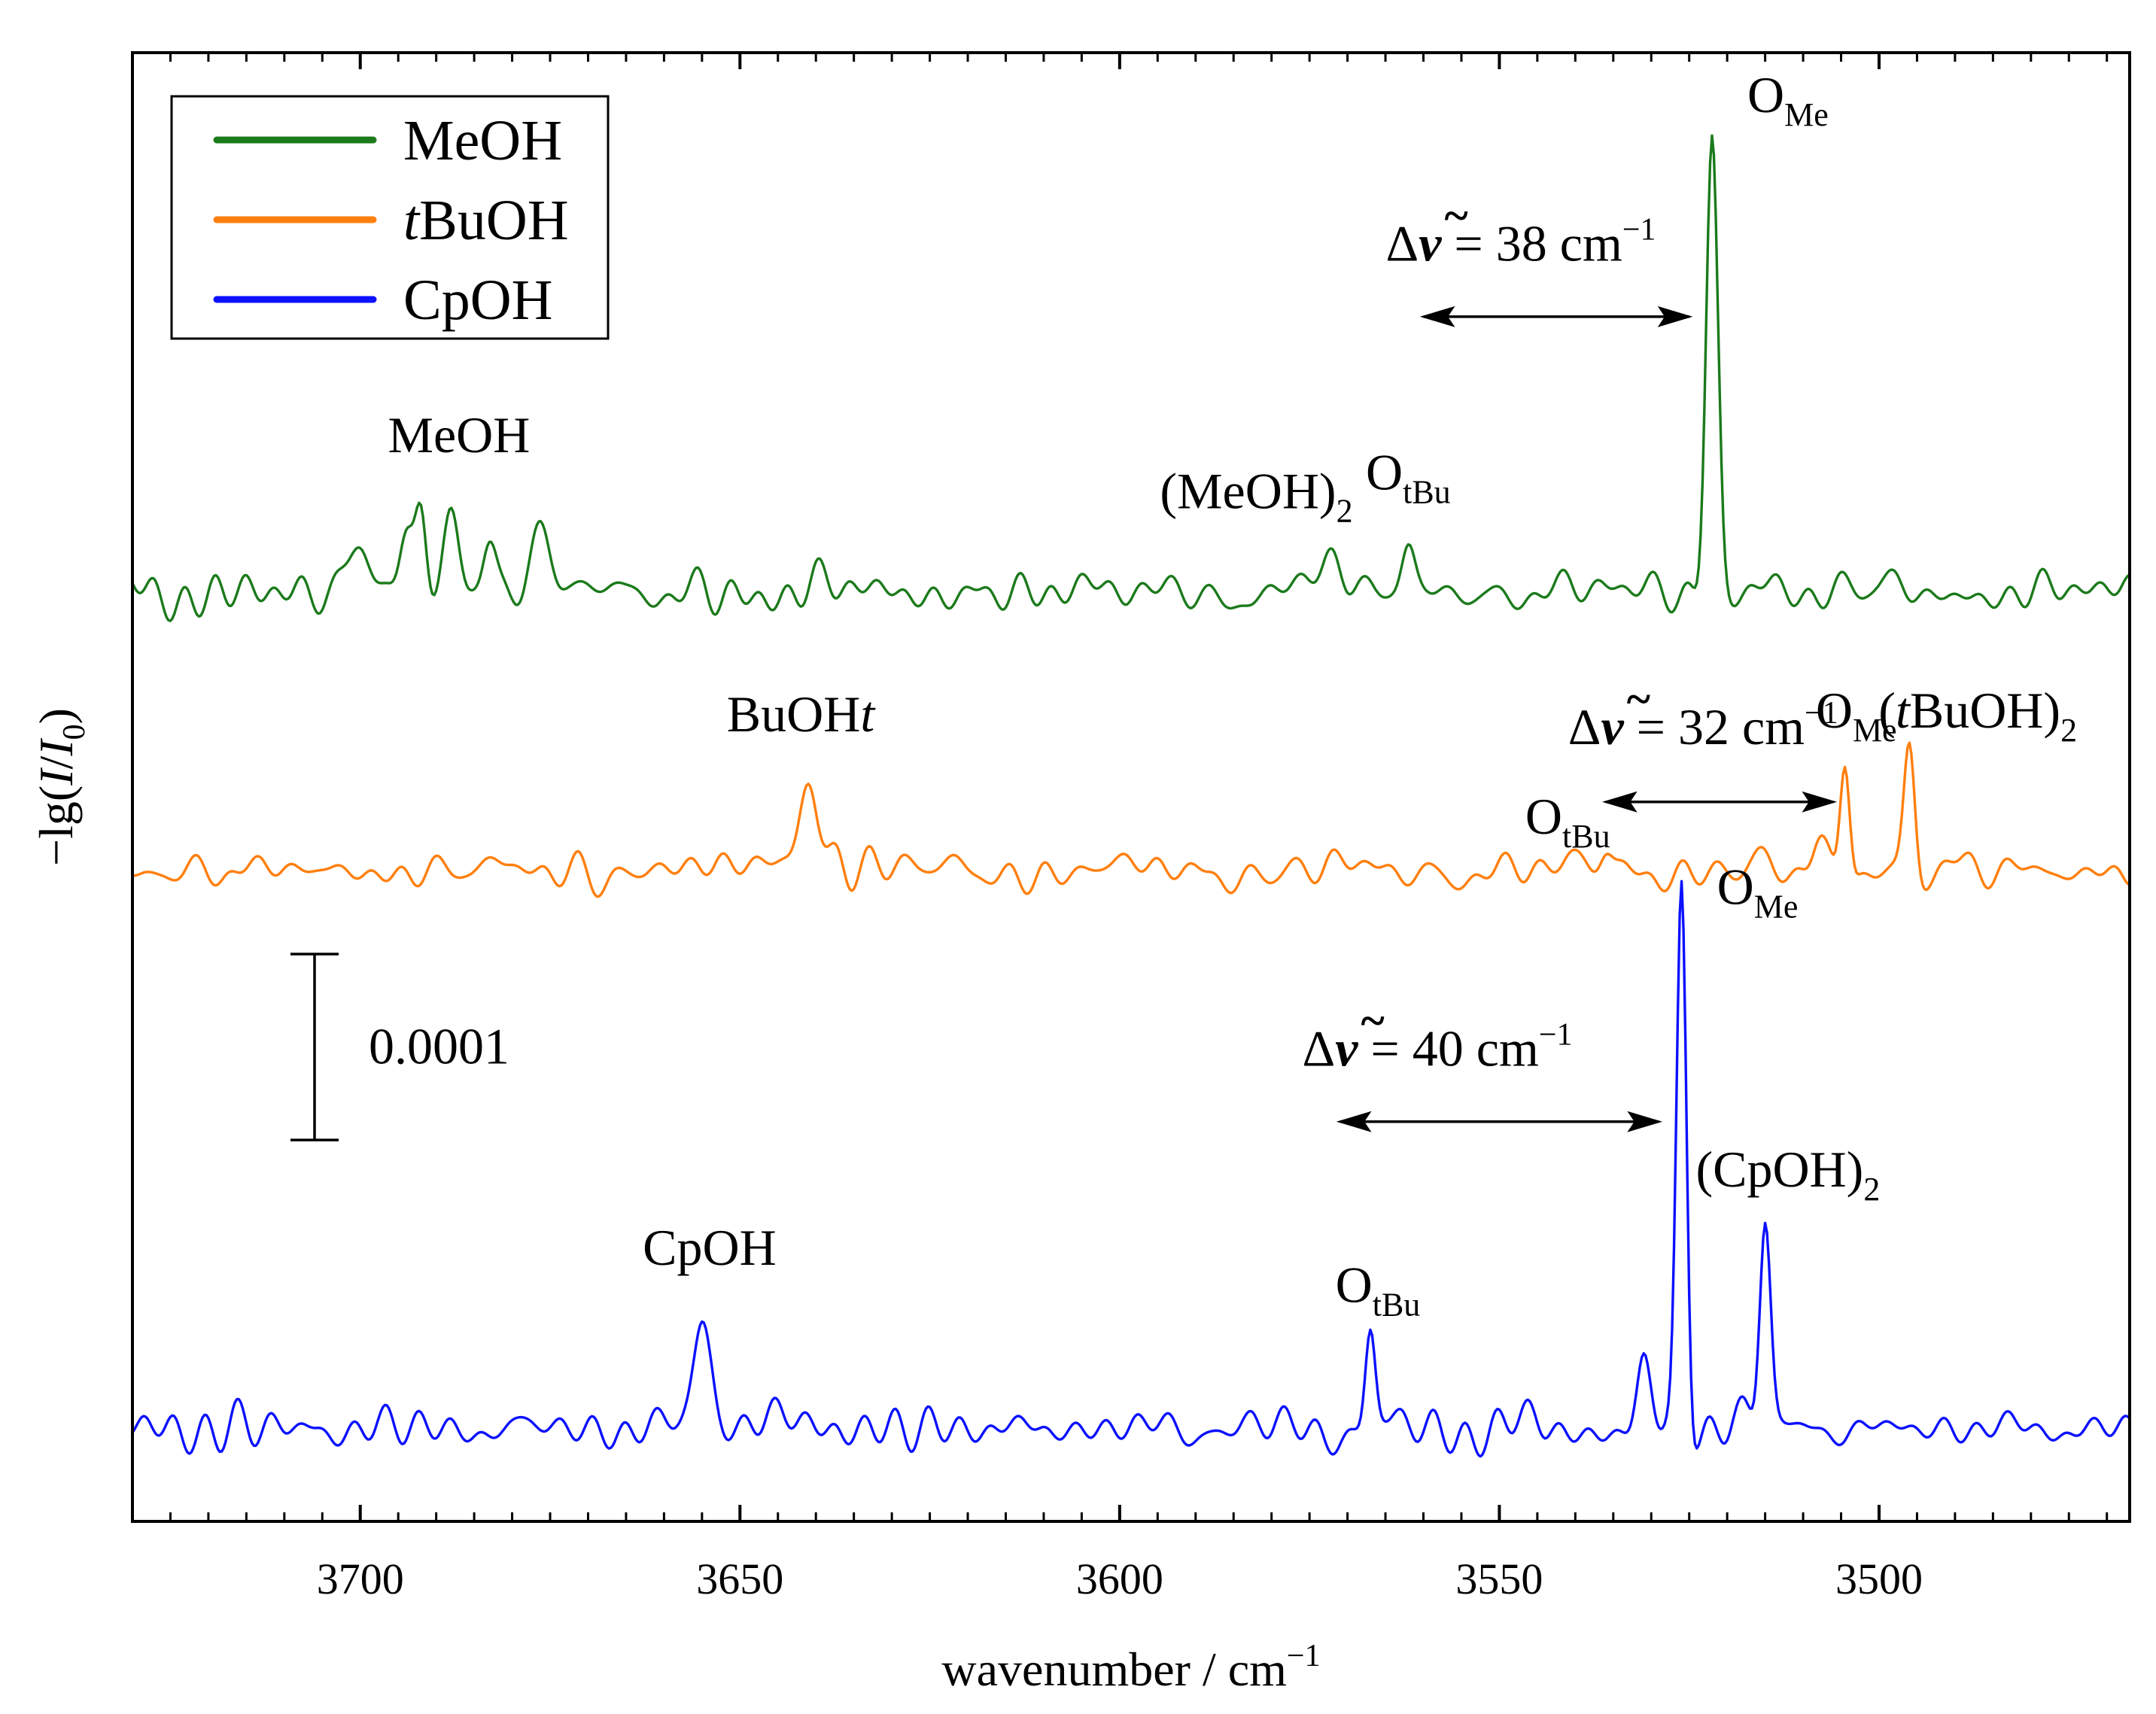  What do you see at coordinates (739, 1579) in the screenshot?
I see `x-tick-label: 3650` at bounding box center [739, 1579].